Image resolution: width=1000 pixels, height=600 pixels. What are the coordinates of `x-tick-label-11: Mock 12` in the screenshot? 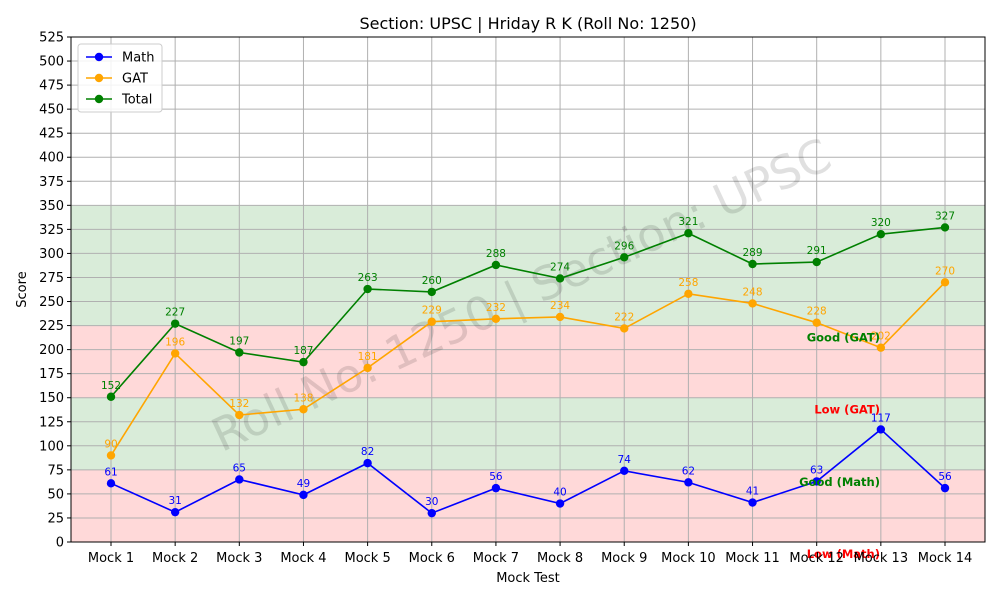 It's located at (816, 558).